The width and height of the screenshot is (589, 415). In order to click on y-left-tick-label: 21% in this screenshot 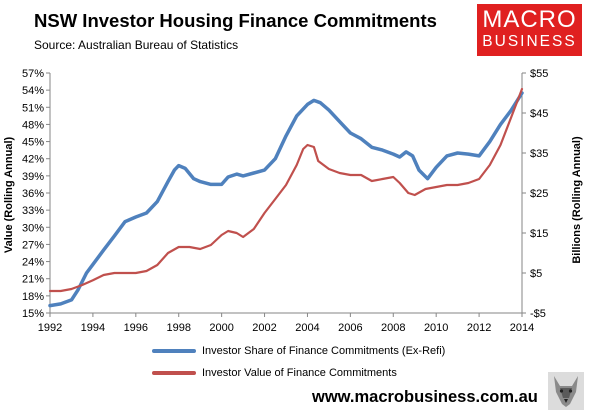, I will do `click(33, 280)`.